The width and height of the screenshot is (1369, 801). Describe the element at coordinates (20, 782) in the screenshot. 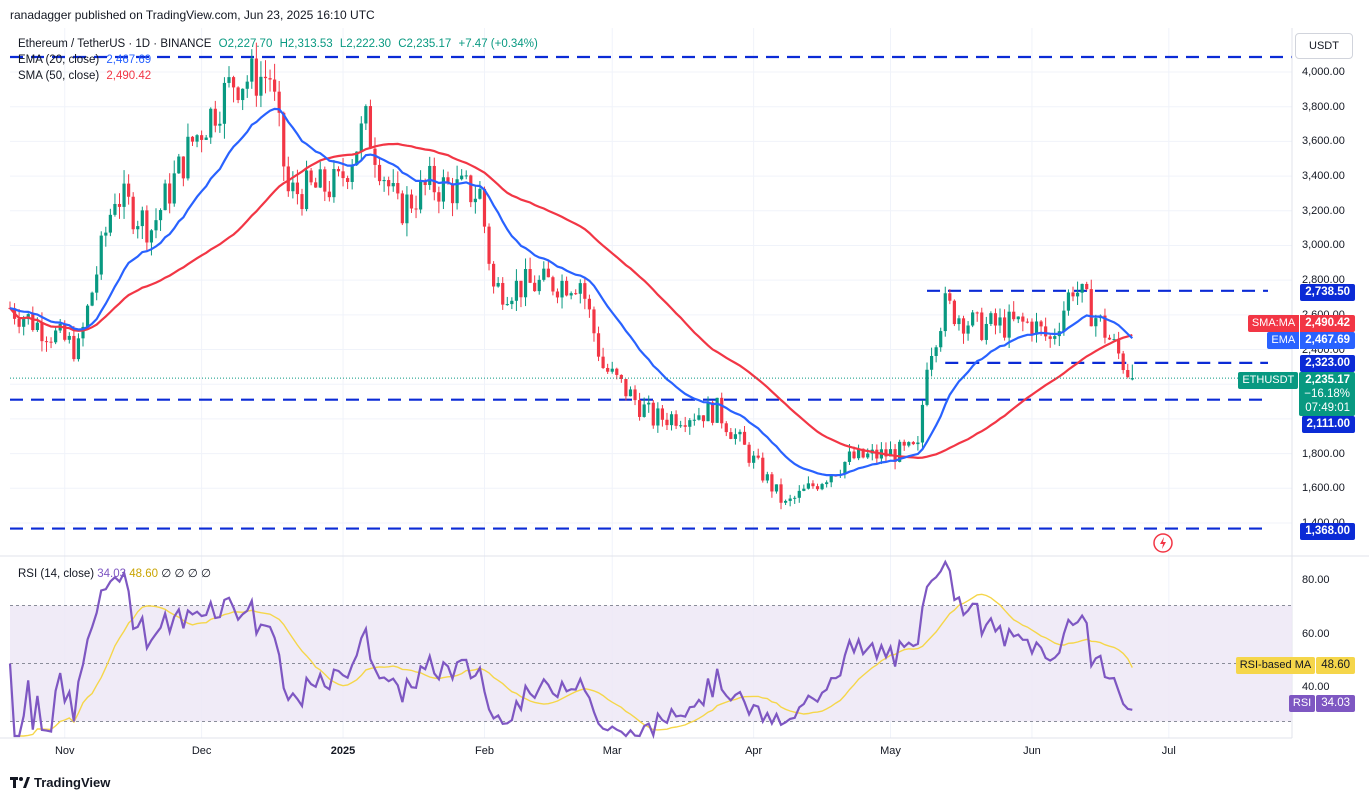

I see `tradingview-logo-icon` at that location.